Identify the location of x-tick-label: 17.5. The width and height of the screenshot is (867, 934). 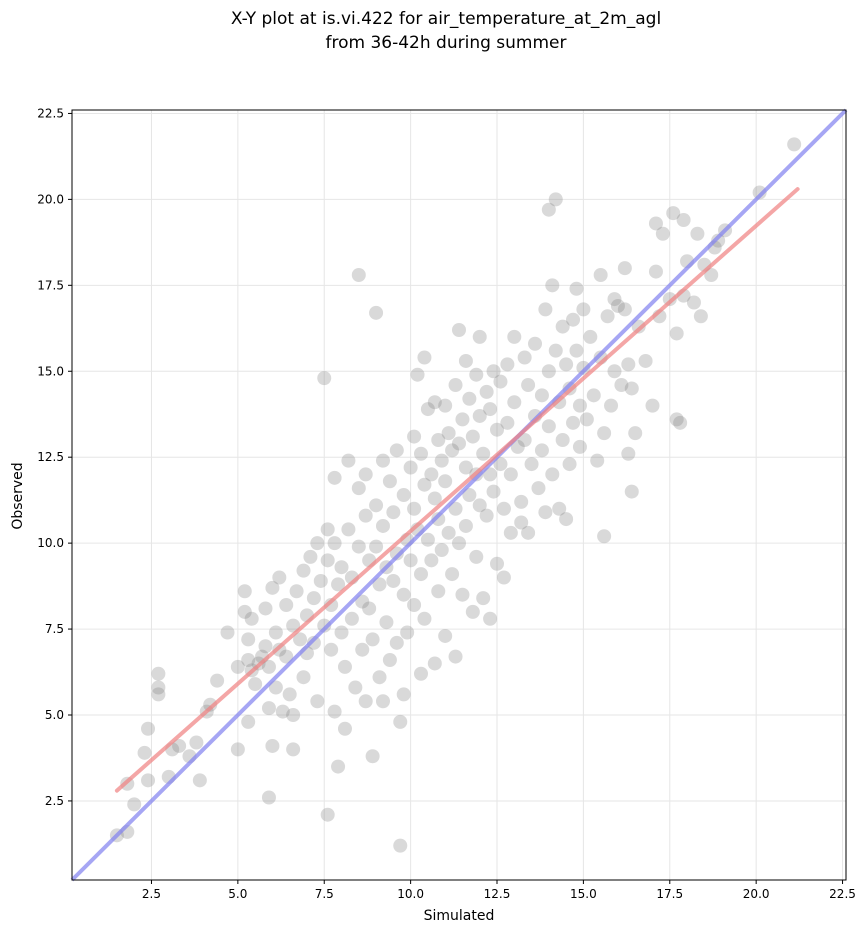
(669, 894).